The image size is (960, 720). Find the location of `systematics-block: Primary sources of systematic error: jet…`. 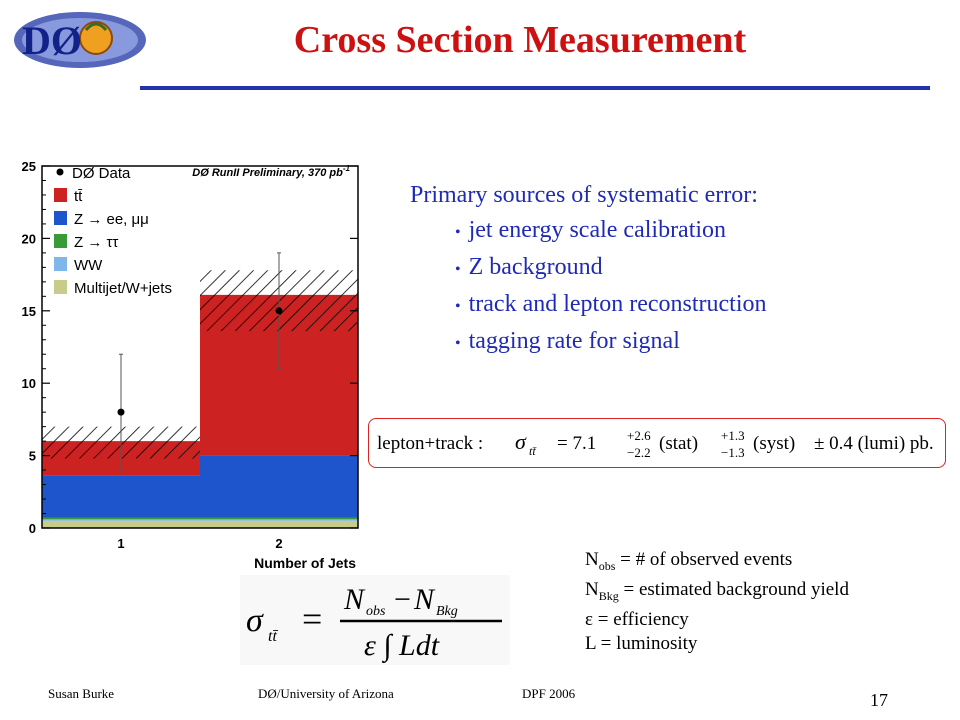

systematics-block: Primary sources of systematic error: jet… is located at coordinates (640, 269).